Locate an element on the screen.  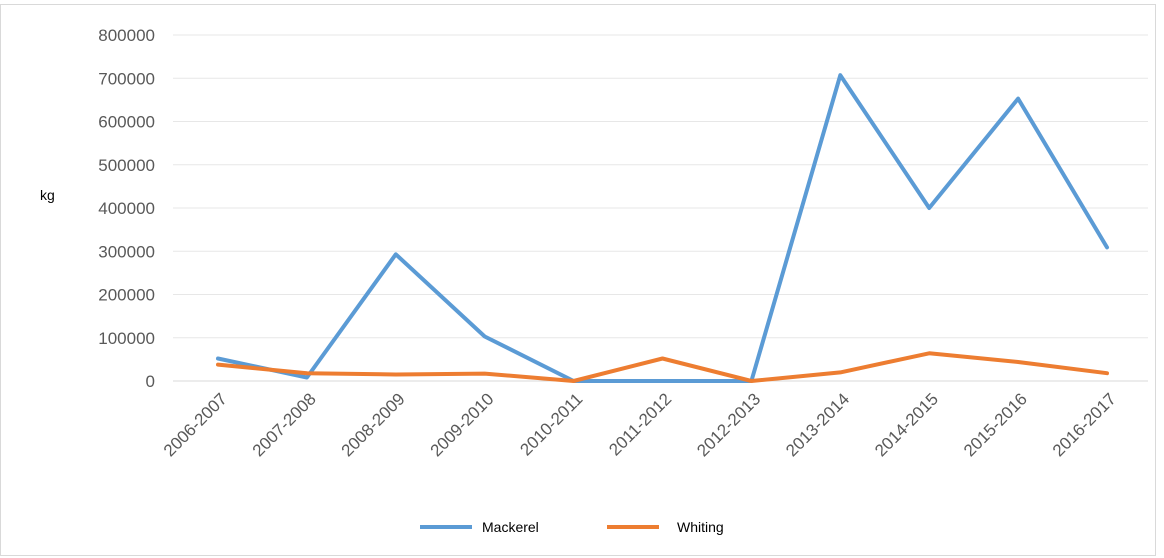
y-tick-label: 600000 is located at coordinates (126, 122).